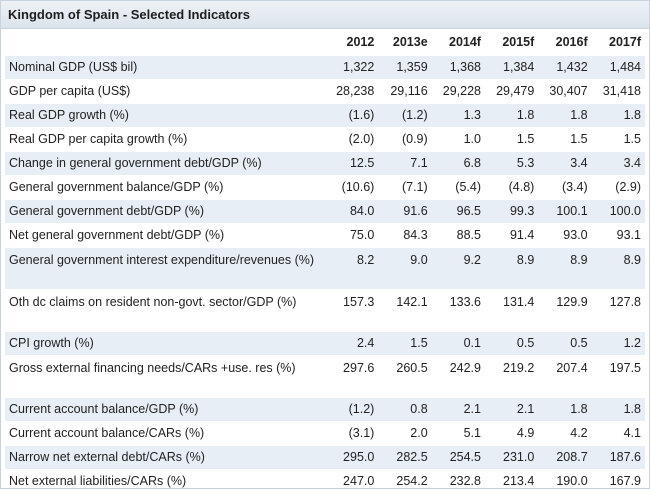 The height and width of the screenshot is (493, 650). I want to click on value-cell: 1,484, so click(618, 68).